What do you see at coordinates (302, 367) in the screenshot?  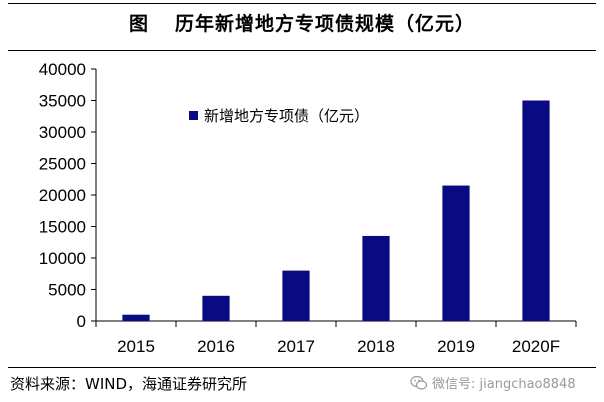 I see `footer-rule` at bounding box center [302, 367].